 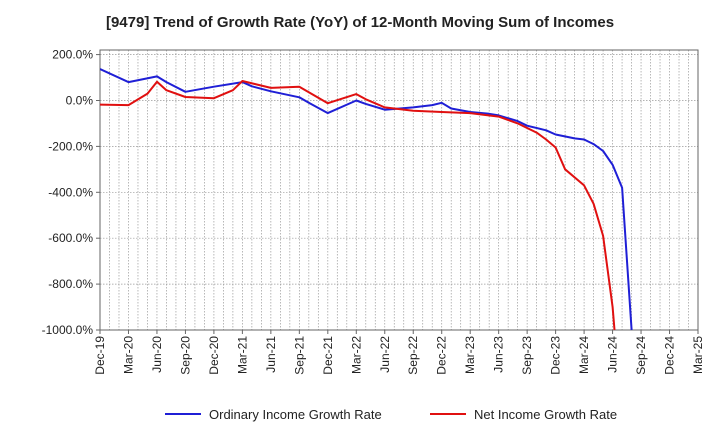 What do you see at coordinates (470, 355) in the screenshot?
I see `x-tick-label: Mar-23` at bounding box center [470, 355].